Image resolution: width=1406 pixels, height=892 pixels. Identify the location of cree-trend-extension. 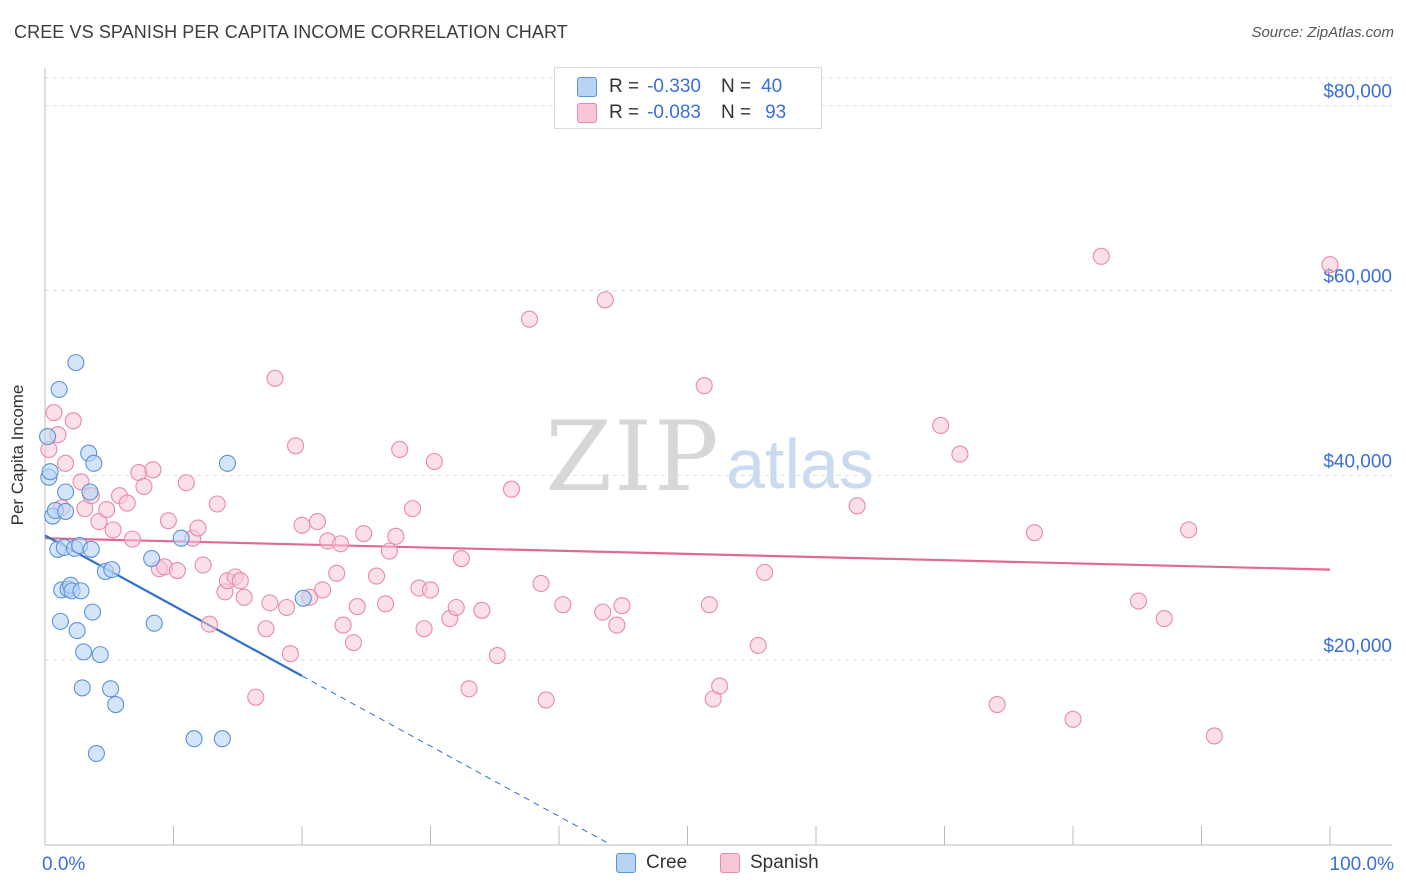
(456, 760).